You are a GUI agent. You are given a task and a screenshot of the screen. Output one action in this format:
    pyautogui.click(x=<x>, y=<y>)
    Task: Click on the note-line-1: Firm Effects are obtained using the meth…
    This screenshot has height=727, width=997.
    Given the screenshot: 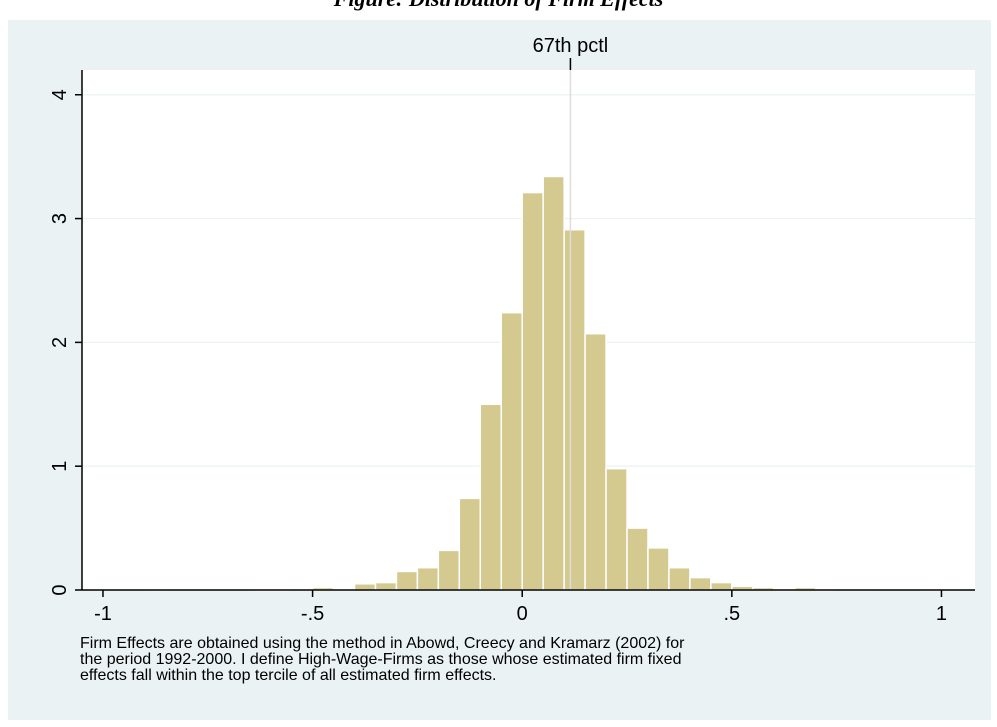 What is the action you would take?
    pyautogui.click(x=382, y=643)
    